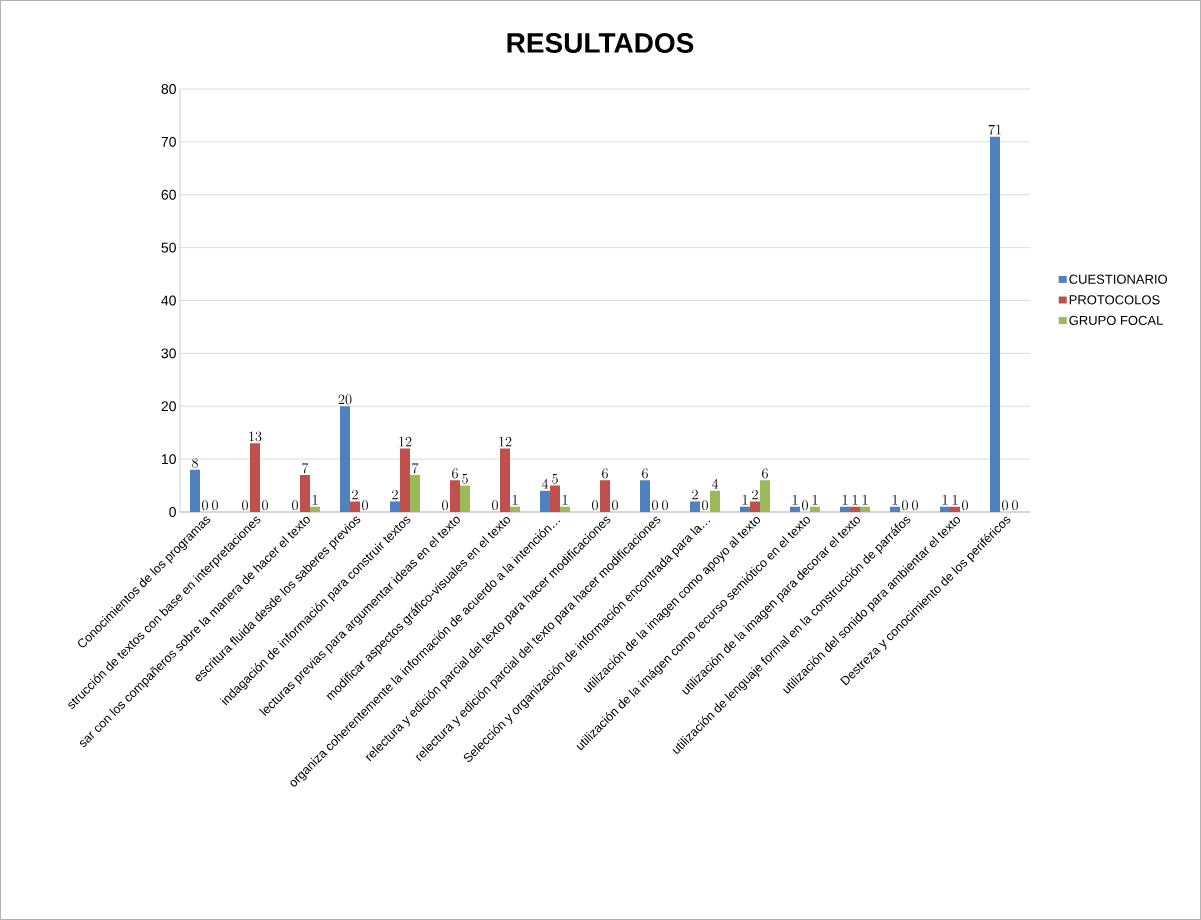 This screenshot has width=1201, height=920. Describe the element at coordinates (168, 247) in the screenshot. I see `y-tick-label: 50` at that location.